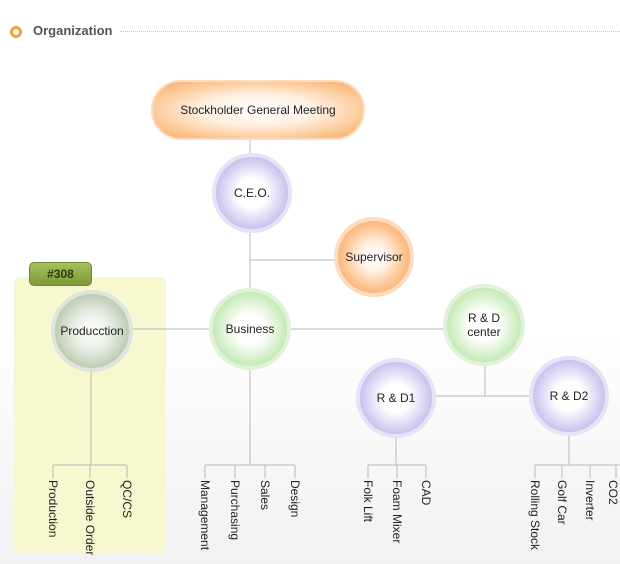 Image resolution: width=620 pixels, height=564 pixels. What do you see at coordinates (374, 257) in the screenshot?
I see `node-supervisor: Supervisor` at bounding box center [374, 257].